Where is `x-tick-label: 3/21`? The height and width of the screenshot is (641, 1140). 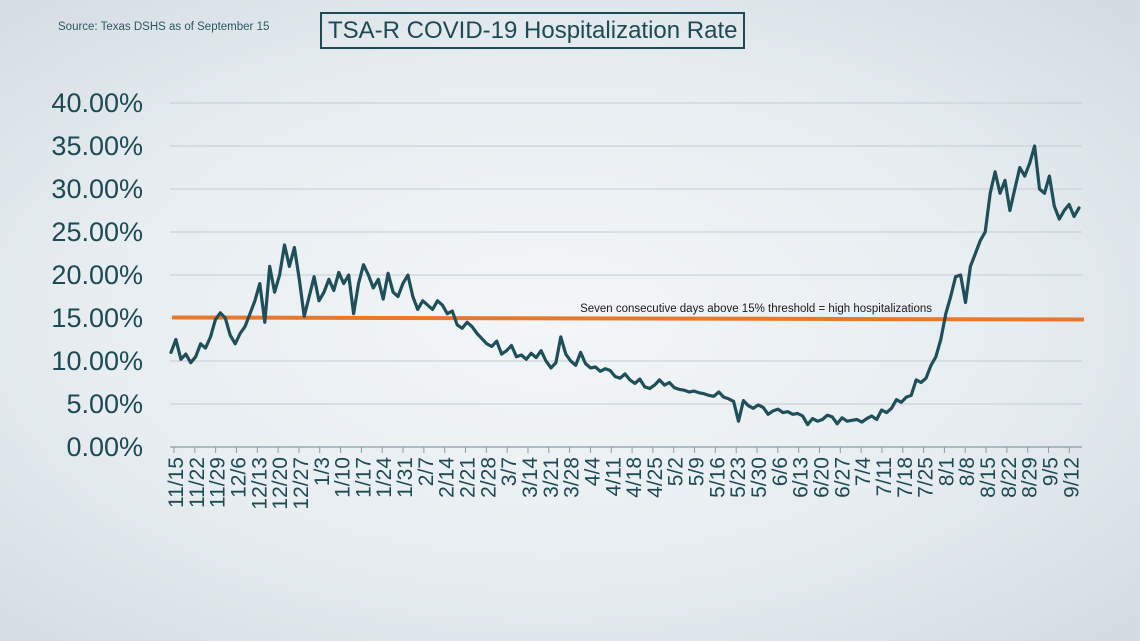 x-tick-label: 3/21 is located at coordinates (551, 477).